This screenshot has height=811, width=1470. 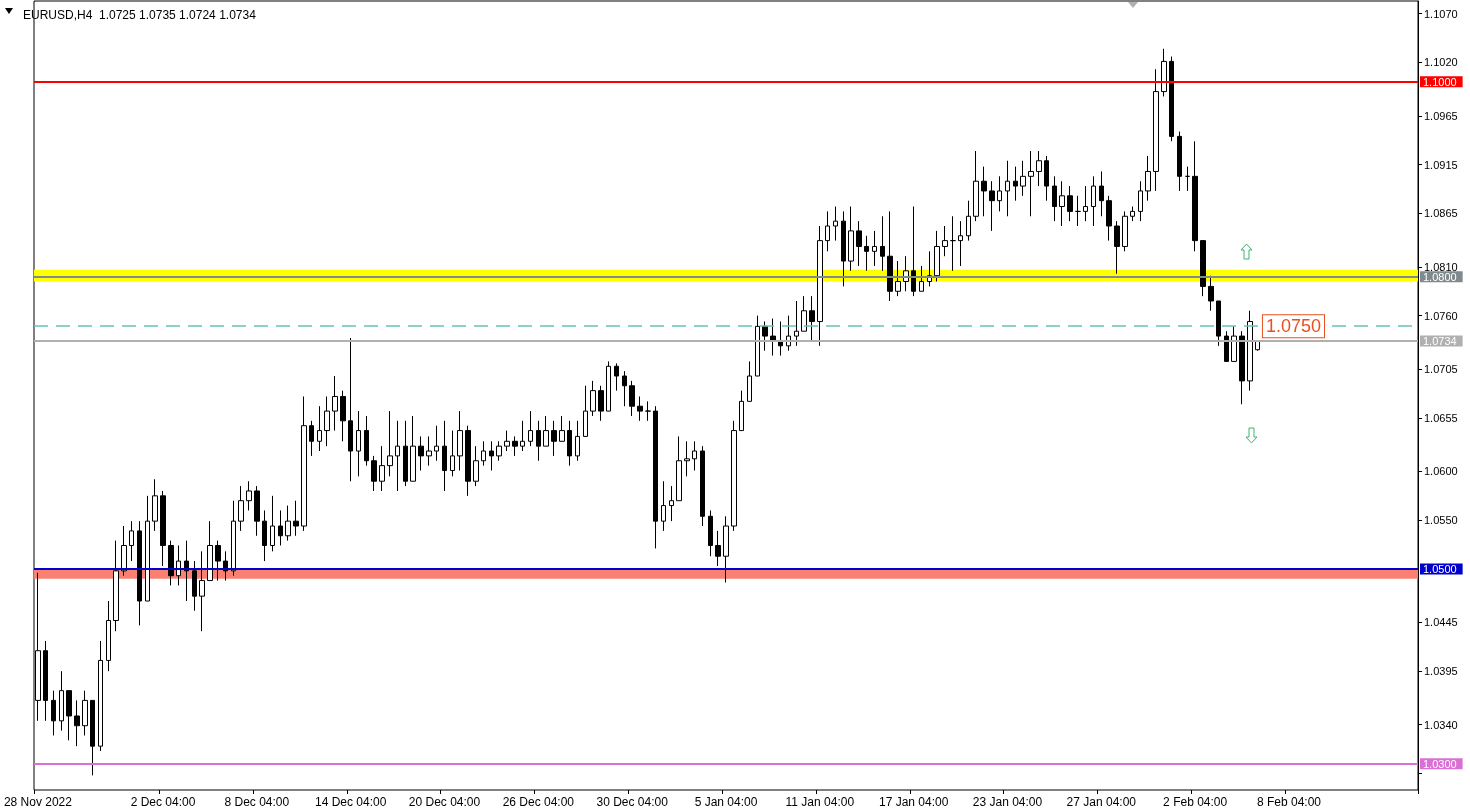 What do you see at coordinates (1441, 622) in the screenshot?
I see `y-tick-label: 1.0445` at bounding box center [1441, 622].